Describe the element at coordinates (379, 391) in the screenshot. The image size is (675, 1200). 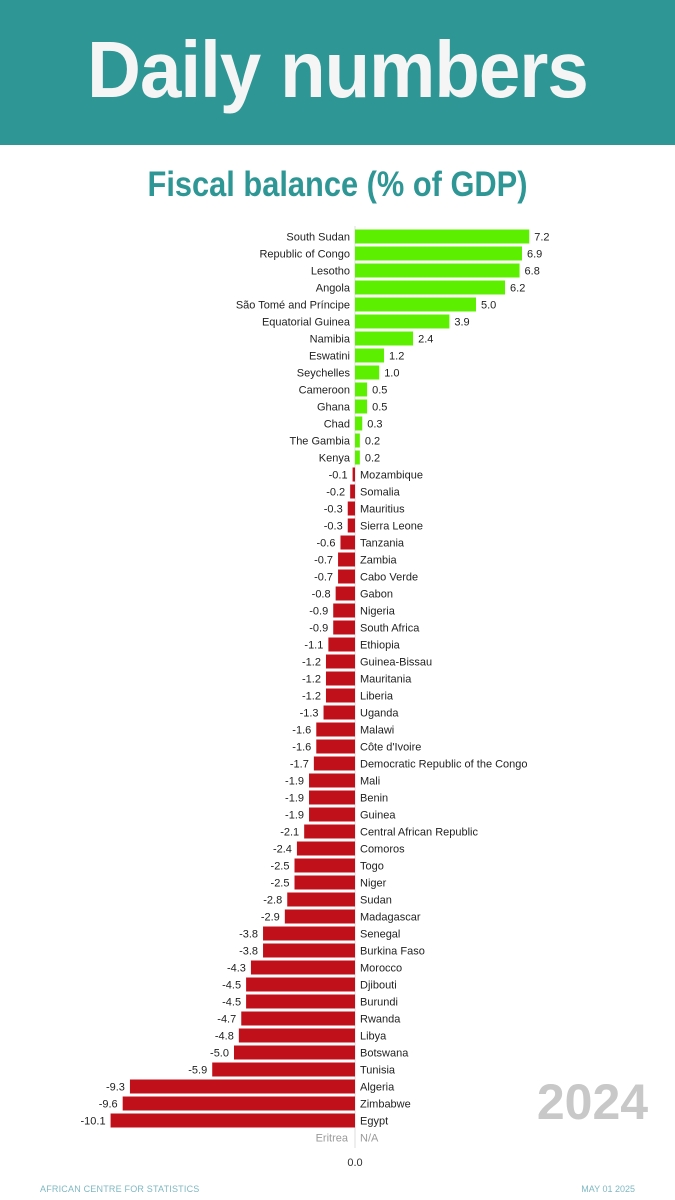
I see `value-label: 0.5` at that location.